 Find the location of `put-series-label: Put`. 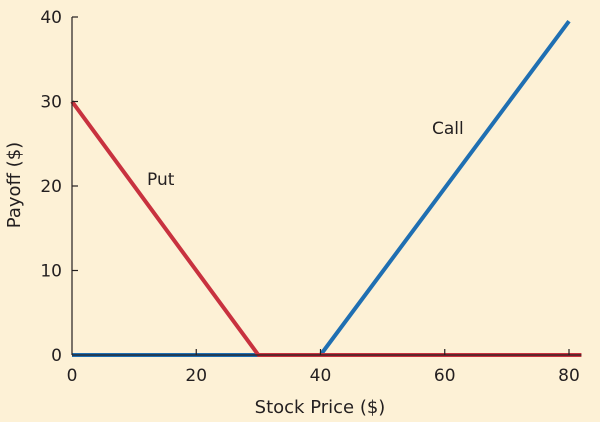

put-series-label: Put is located at coordinates (161, 180).